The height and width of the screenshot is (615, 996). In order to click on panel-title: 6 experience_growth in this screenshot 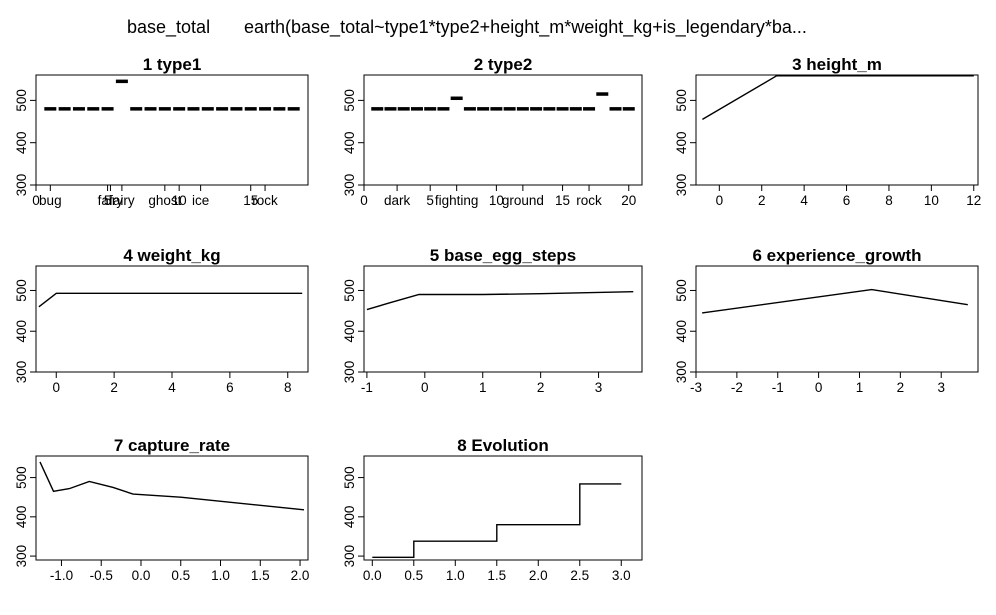, I will do `click(836, 255)`.